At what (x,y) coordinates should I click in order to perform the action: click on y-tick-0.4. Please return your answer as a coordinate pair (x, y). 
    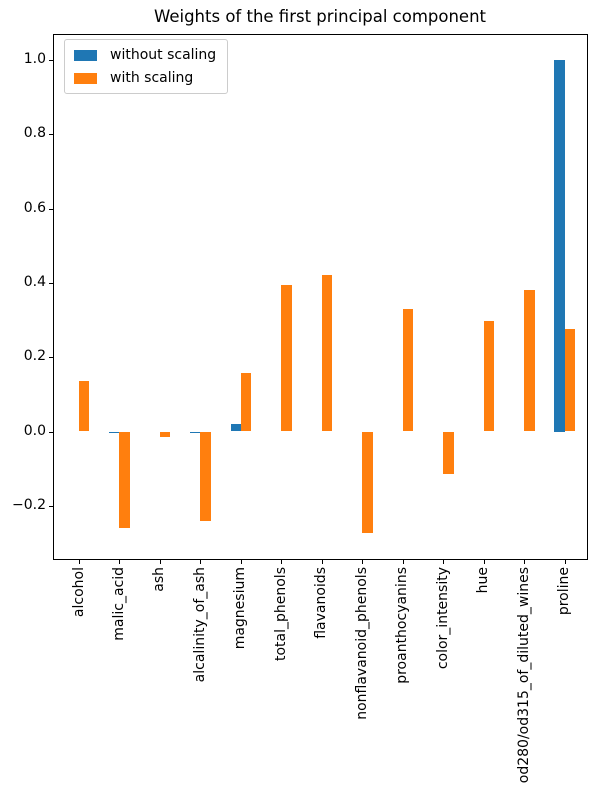
    Looking at the image, I should click on (51, 283).